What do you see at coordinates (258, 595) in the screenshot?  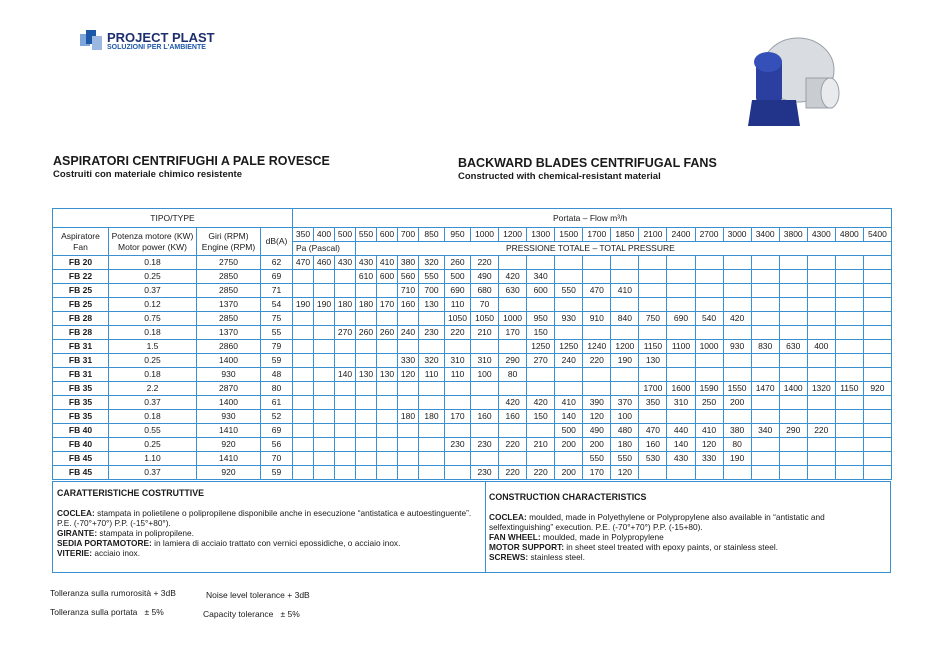 I see `tolerance-noise-en: Noise level tolerance + 3dB` at bounding box center [258, 595].